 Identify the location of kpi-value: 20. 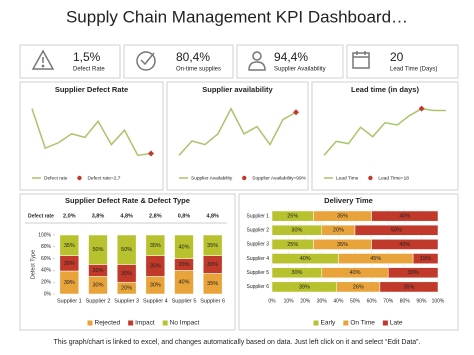
(397, 57).